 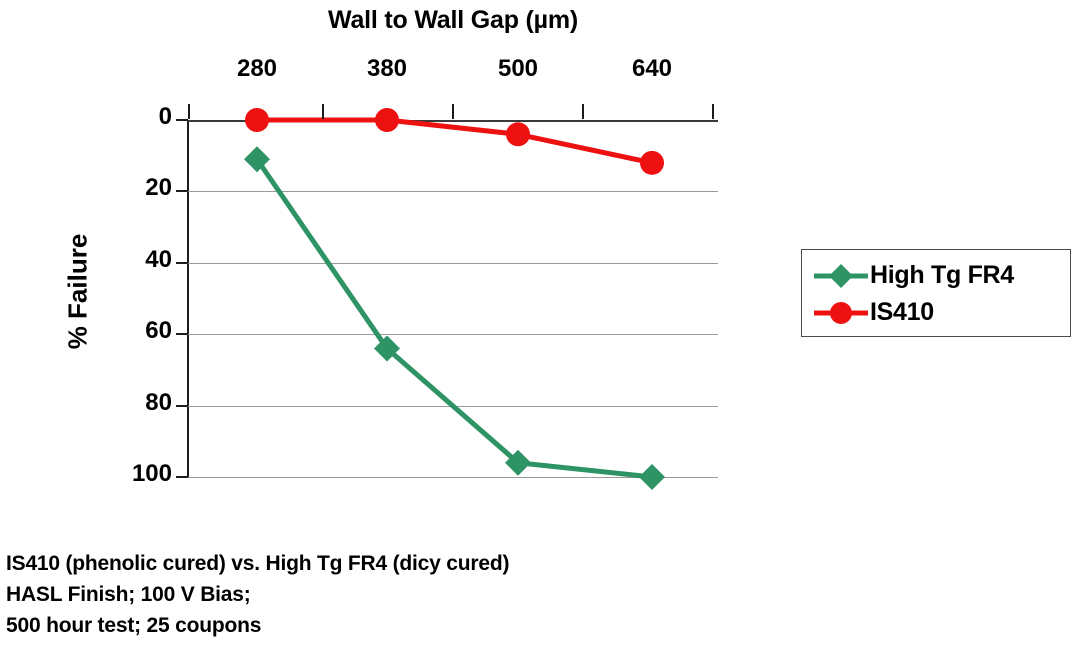 I want to click on y-axis-tick-label: 100, so click(x=151, y=473).